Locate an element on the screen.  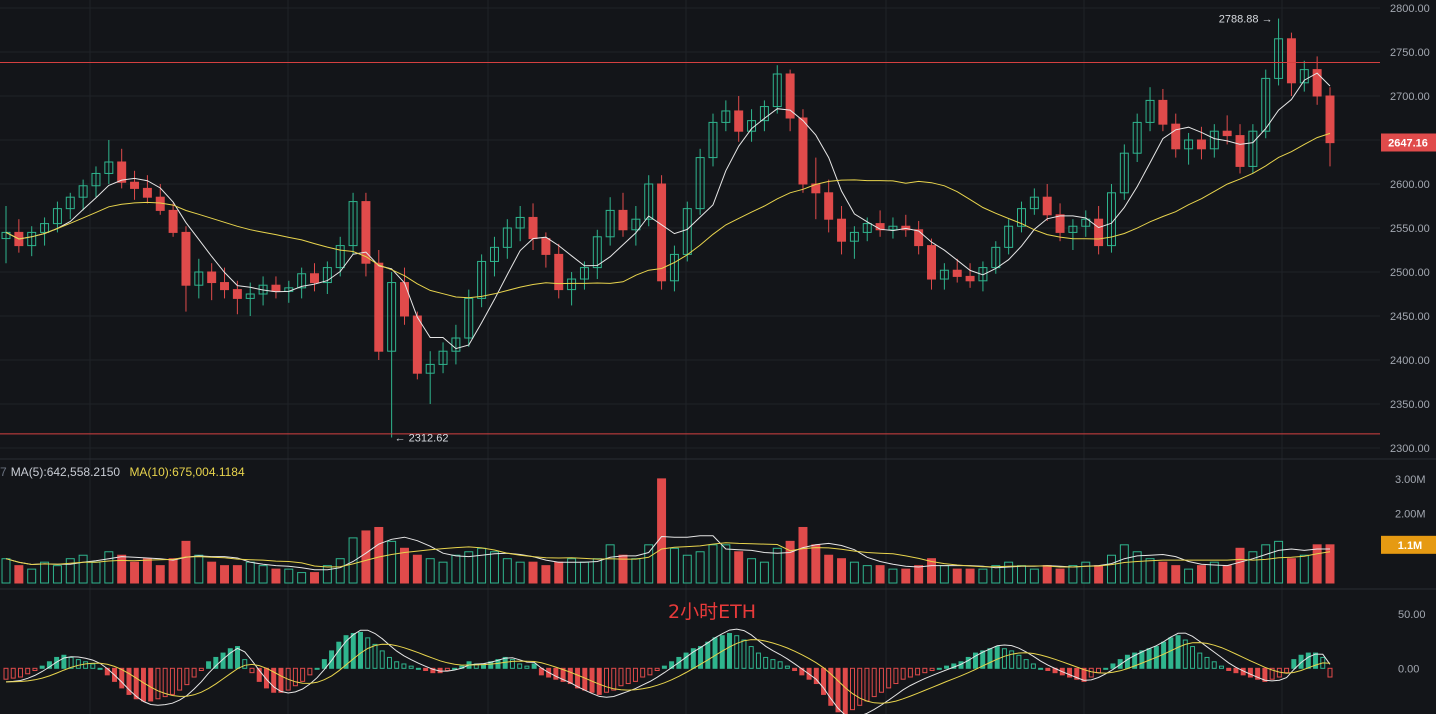
price-tick-label: 2350.00 is located at coordinates (1410, 405).